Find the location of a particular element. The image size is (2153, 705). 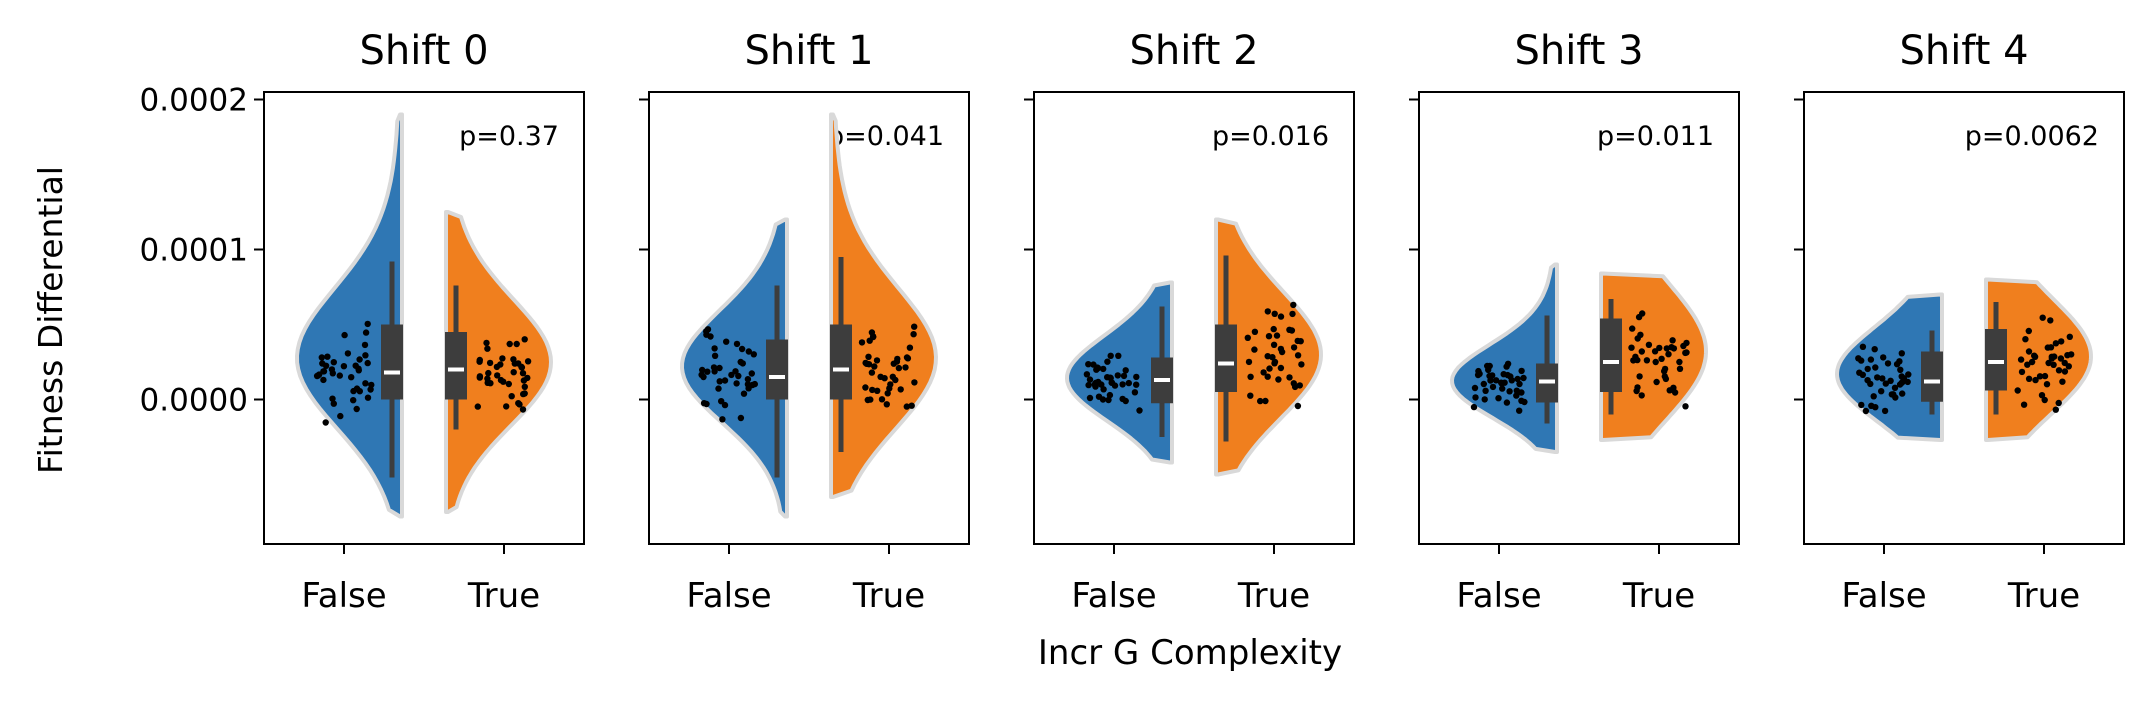

x-tick-label: True is located at coordinates (1273, 596).